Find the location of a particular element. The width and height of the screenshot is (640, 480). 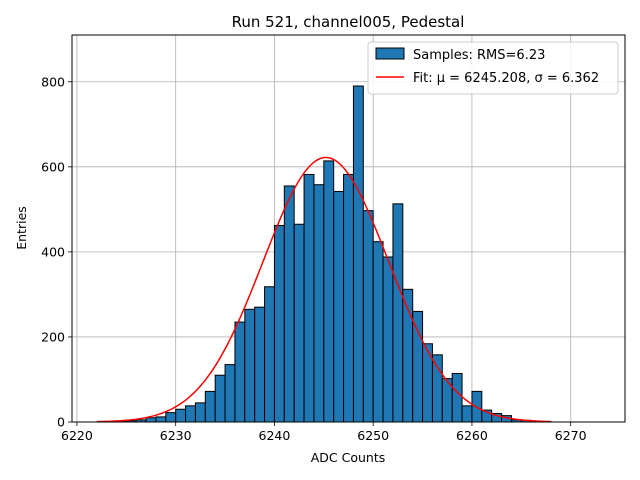

x-tick-label: 6230 is located at coordinates (176, 435).